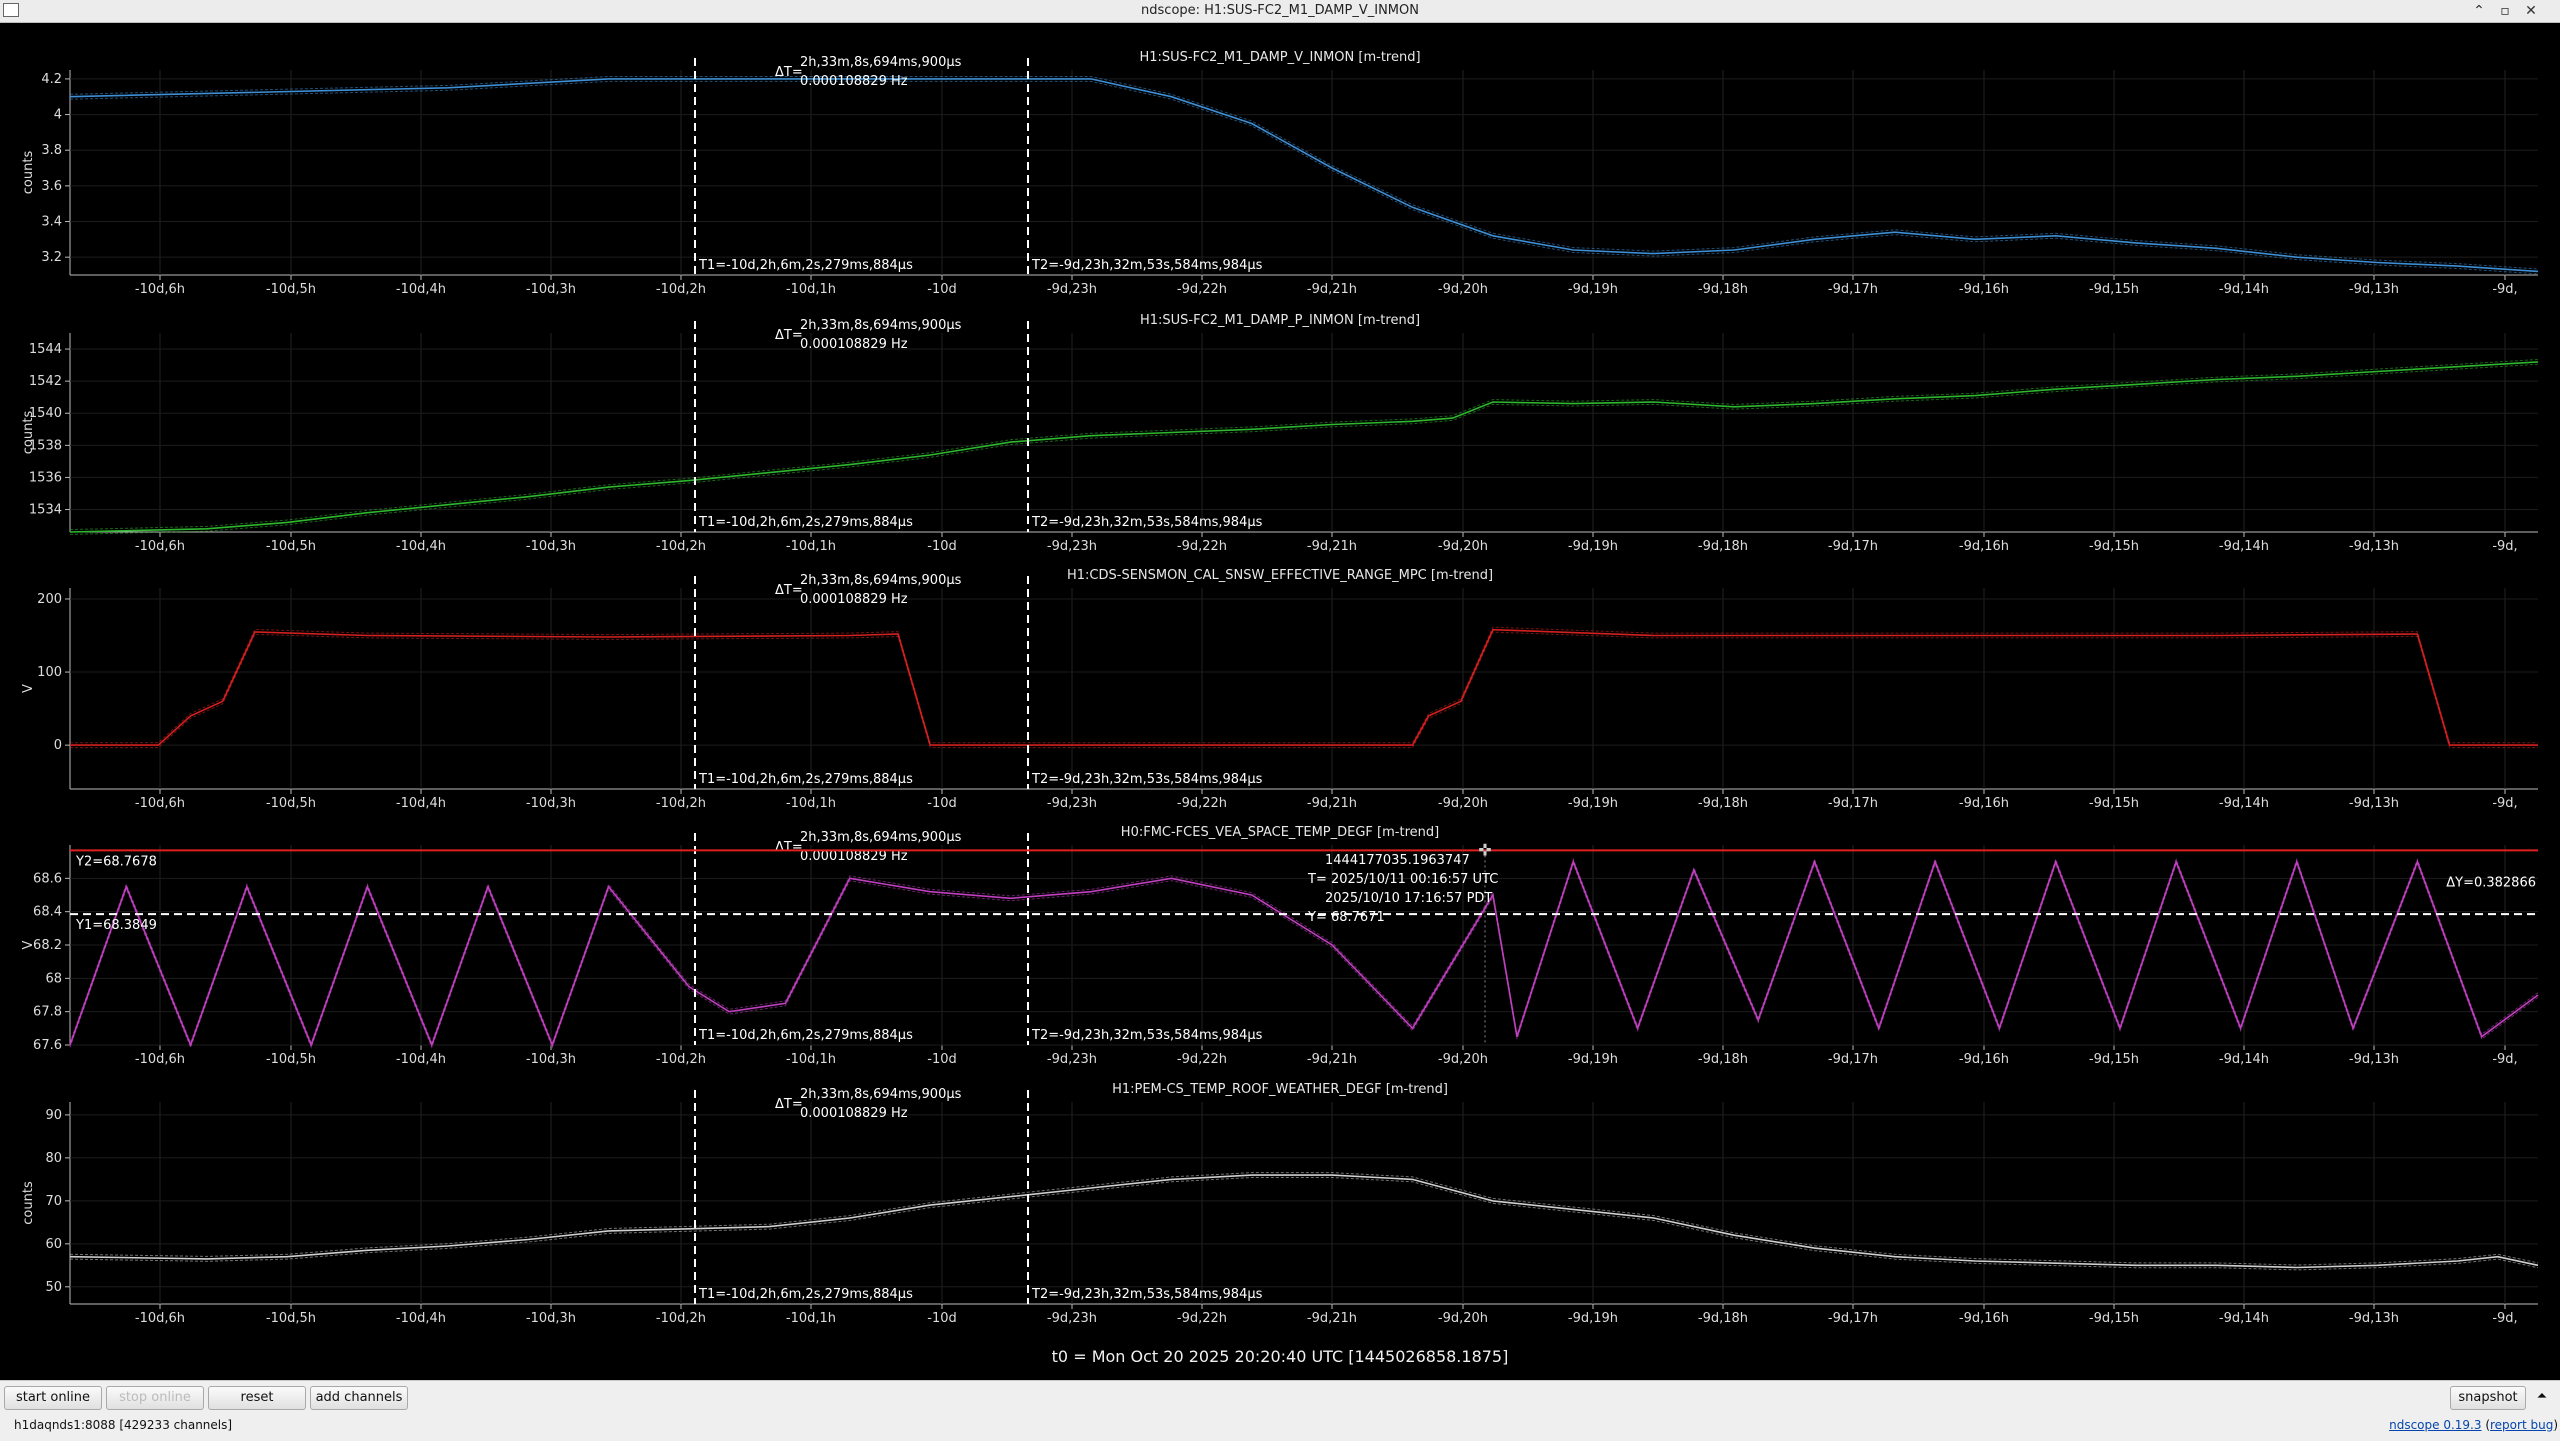 This screenshot has width=2560, height=1441. I want to click on y-tick-label: 200, so click(49, 599).